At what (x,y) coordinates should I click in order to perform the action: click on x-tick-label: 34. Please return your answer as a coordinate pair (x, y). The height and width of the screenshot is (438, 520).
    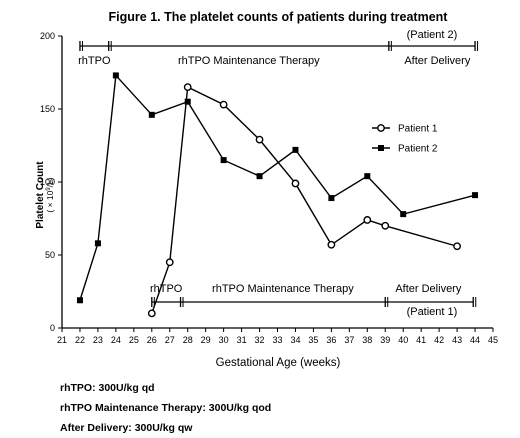
    Looking at the image, I should click on (295, 340).